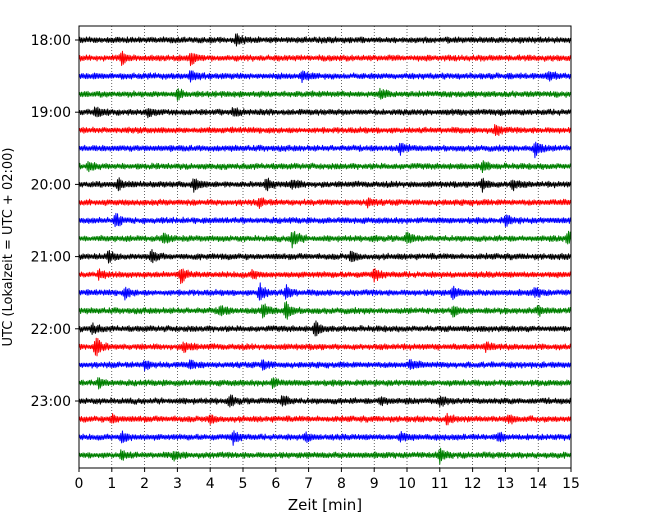 The width and height of the screenshot is (650, 520). What do you see at coordinates (325, 505) in the screenshot?
I see `x-axis-label: Zeit [min]` at bounding box center [325, 505].